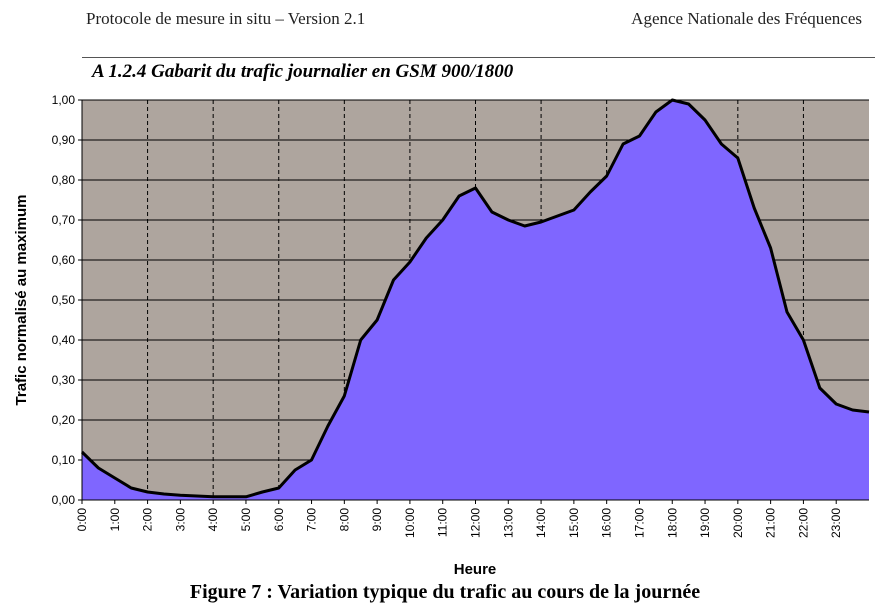  I want to click on x-tick-label: 3:00, so click(180, 520).